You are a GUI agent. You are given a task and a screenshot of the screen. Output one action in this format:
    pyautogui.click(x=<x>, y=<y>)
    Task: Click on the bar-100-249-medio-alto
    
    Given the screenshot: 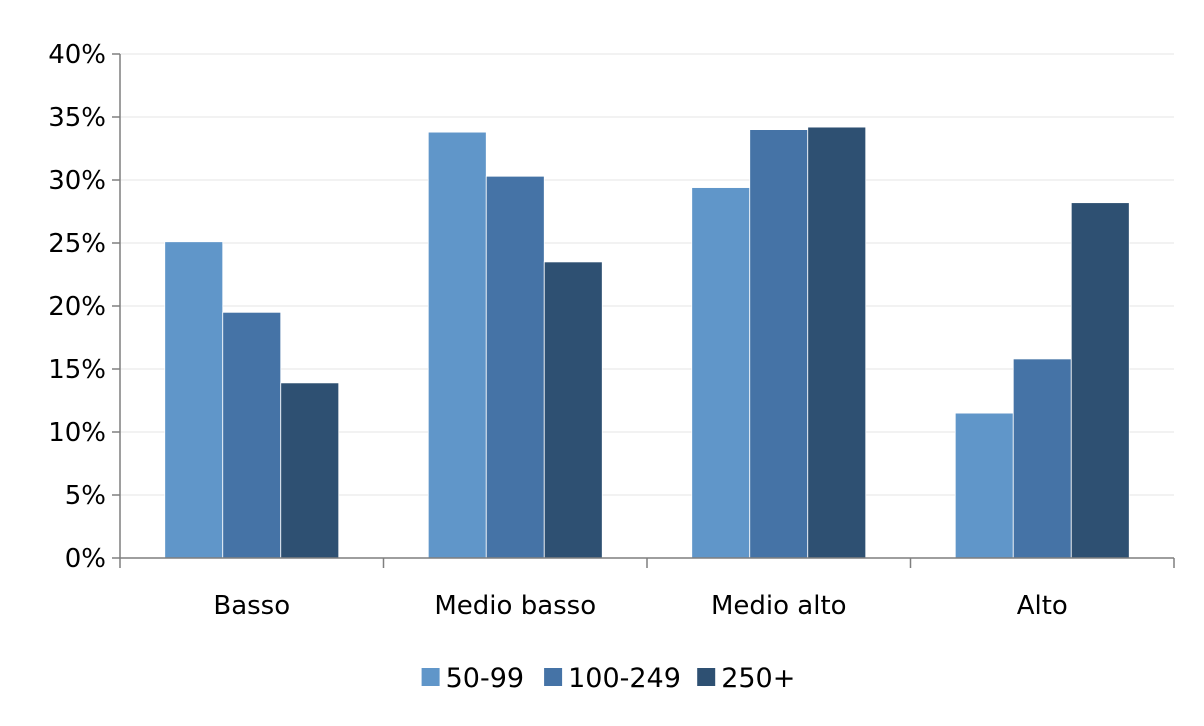 What is the action you would take?
    pyautogui.click(x=779, y=344)
    